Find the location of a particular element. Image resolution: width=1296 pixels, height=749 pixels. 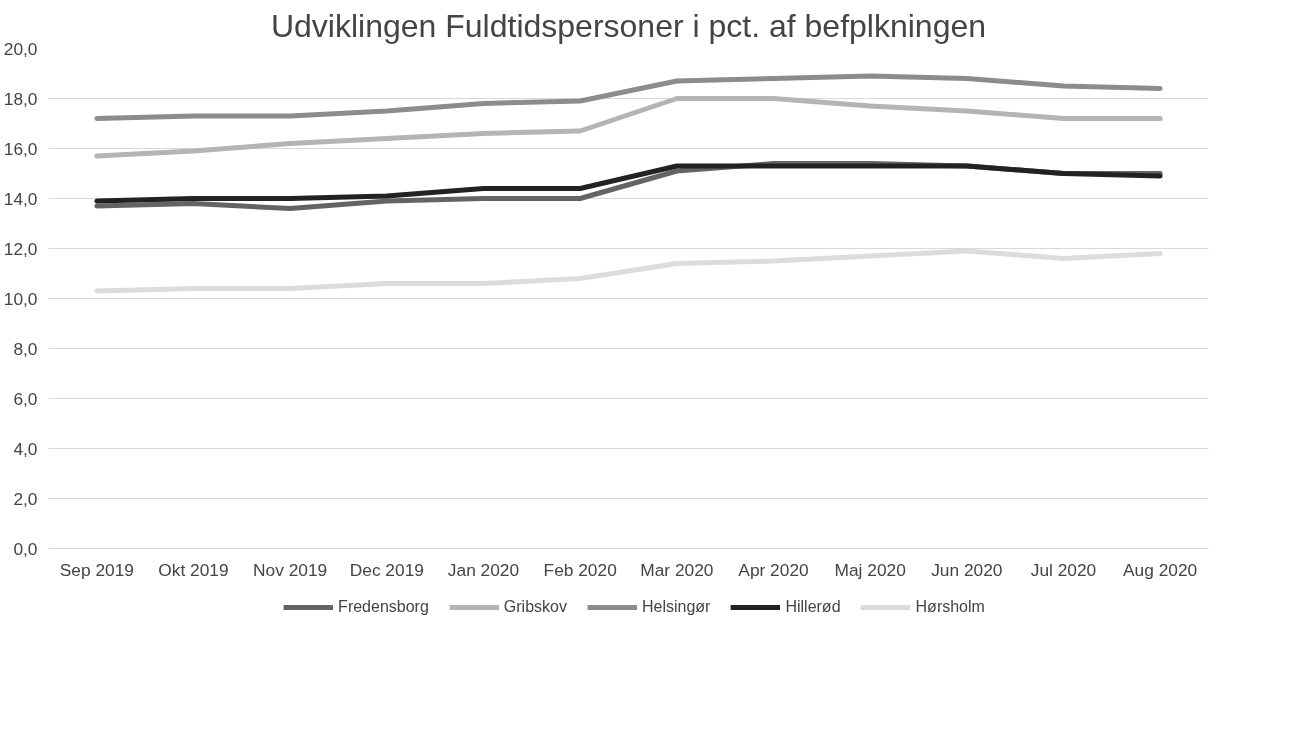

x-tick-label: Jul 2020 is located at coordinates (1063, 569).